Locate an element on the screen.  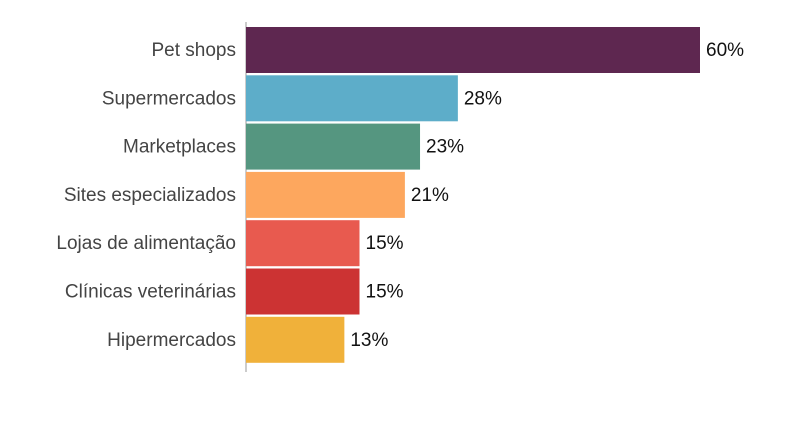
value-label: 28% is located at coordinates (483, 98).